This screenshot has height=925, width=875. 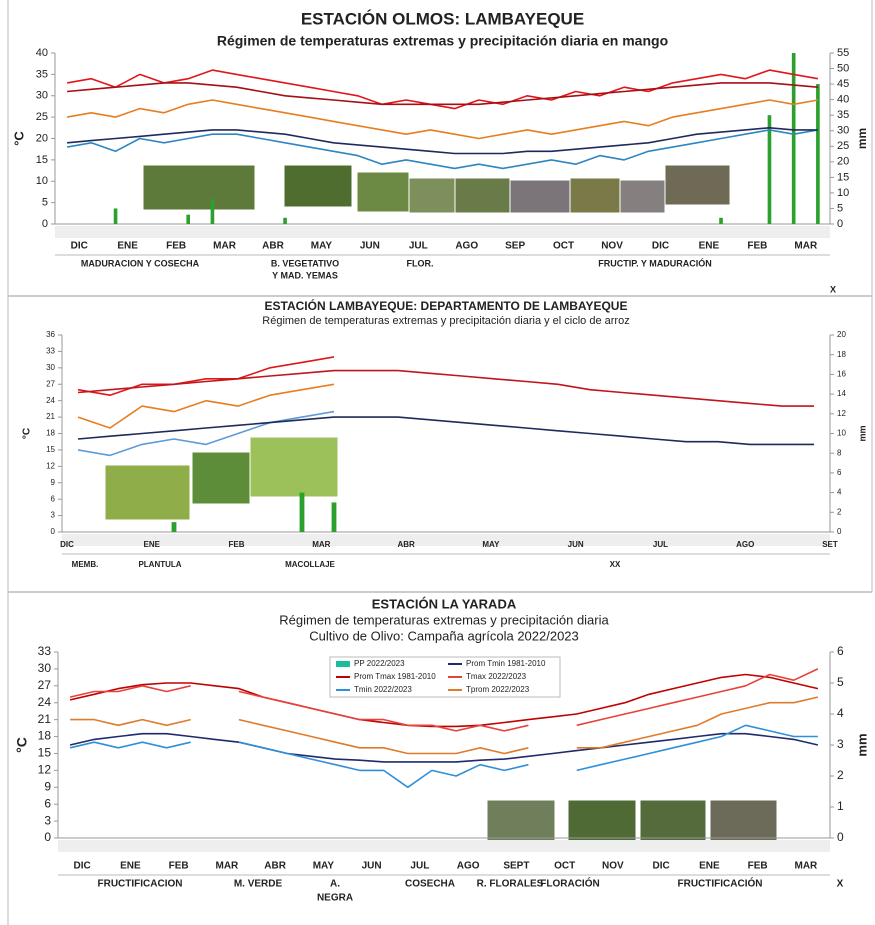 I want to click on legend-label: Tprom 2022/2023, so click(x=498, y=689).